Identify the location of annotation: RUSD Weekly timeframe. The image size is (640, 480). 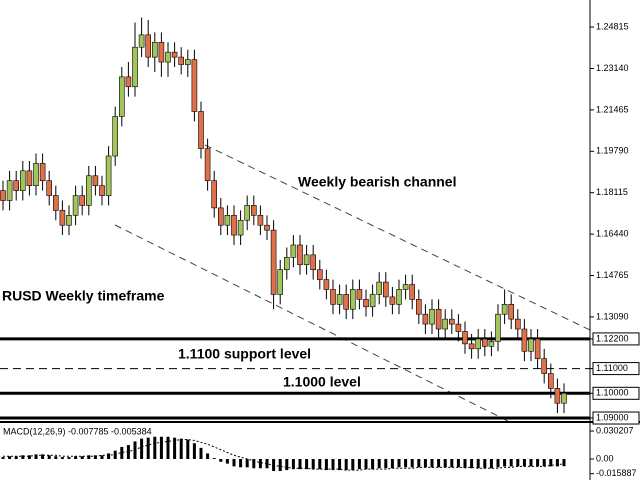
(83, 296).